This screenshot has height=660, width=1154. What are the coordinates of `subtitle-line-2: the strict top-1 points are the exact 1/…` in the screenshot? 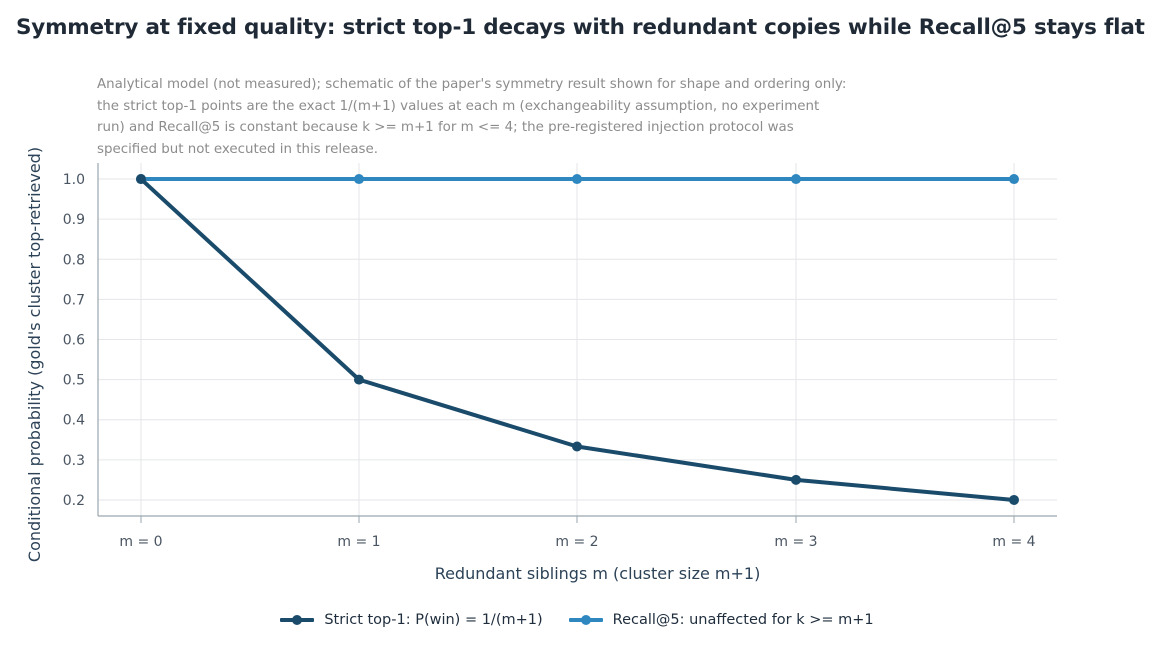 It's located at (458, 106).